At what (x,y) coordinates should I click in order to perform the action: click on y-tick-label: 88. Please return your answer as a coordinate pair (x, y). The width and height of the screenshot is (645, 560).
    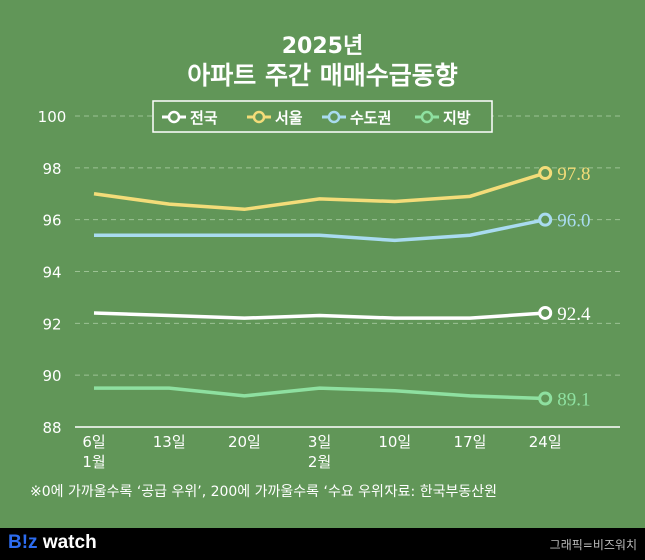
    Looking at the image, I should click on (51, 428).